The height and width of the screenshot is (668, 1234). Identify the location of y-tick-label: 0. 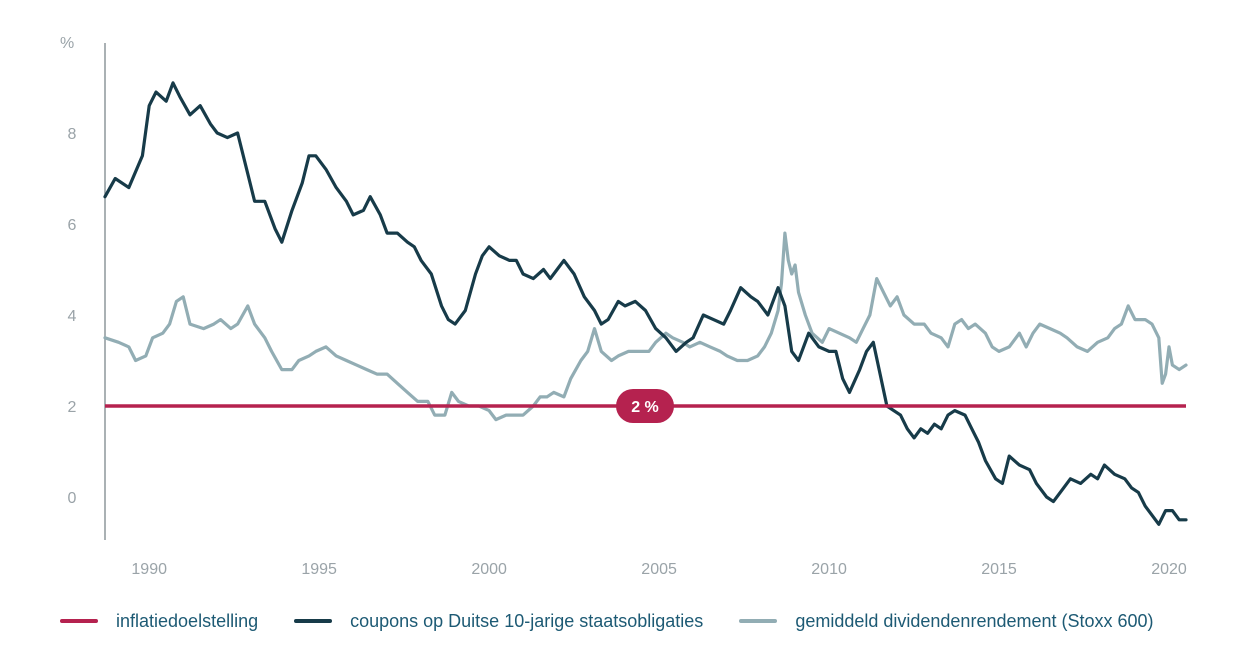
(72, 498).